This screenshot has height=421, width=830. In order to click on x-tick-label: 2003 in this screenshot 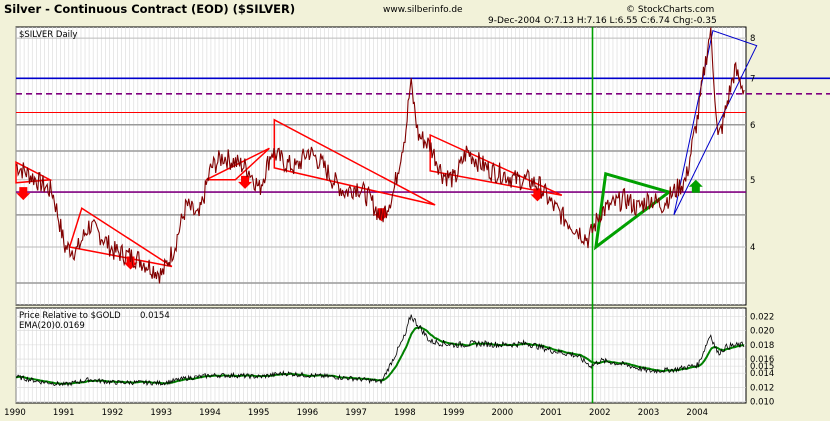, I will do `click(649, 413)`.